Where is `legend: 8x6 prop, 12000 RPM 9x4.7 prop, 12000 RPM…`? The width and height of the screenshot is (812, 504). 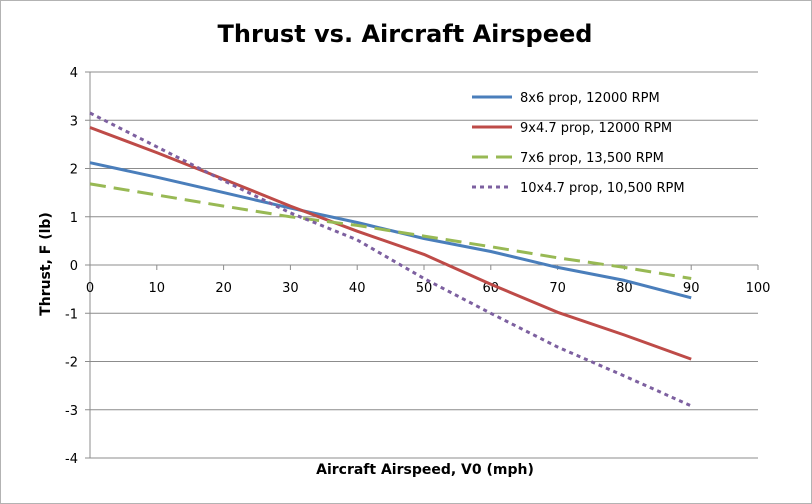 legend: 8x6 prop, 12000 RPM 9x4.7 prop, 12000 RPM… is located at coordinates (578, 143).